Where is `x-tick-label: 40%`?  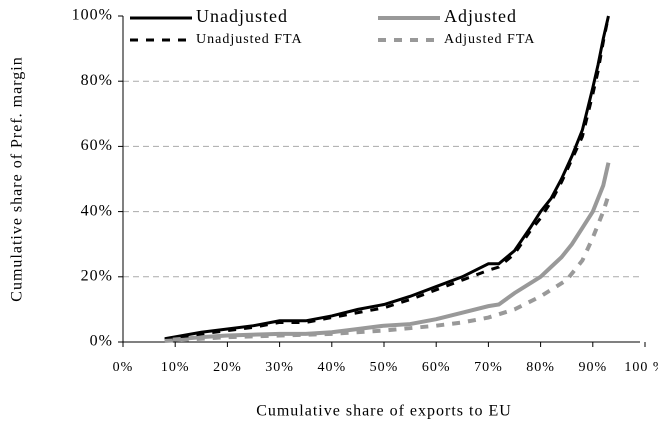 x-tick-label: 40% is located at coordinates (331, 367).